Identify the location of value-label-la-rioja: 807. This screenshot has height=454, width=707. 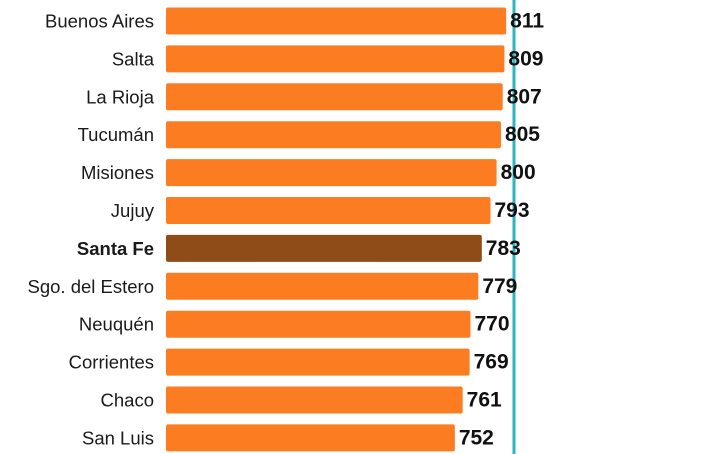
(524, 96).